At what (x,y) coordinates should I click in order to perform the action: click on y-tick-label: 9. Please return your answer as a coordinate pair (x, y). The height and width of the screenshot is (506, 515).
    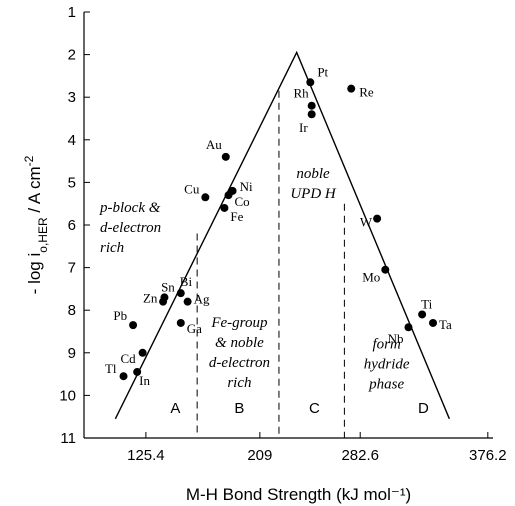
    Looking at the image, I should click on (72, 353).